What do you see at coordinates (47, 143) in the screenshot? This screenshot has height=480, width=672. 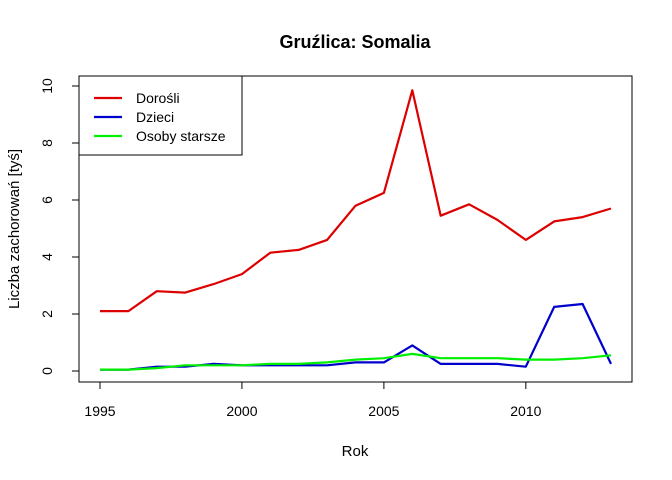 I see `y-tick-label: 8` at bounding box center [47, 143].